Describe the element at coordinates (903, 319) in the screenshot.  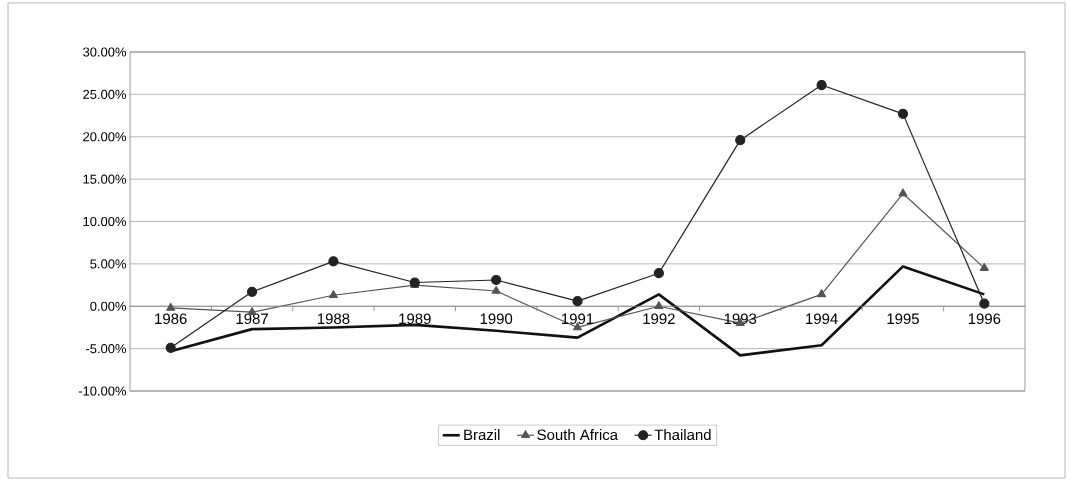
I see `x-tick-label: 1995` at that location.